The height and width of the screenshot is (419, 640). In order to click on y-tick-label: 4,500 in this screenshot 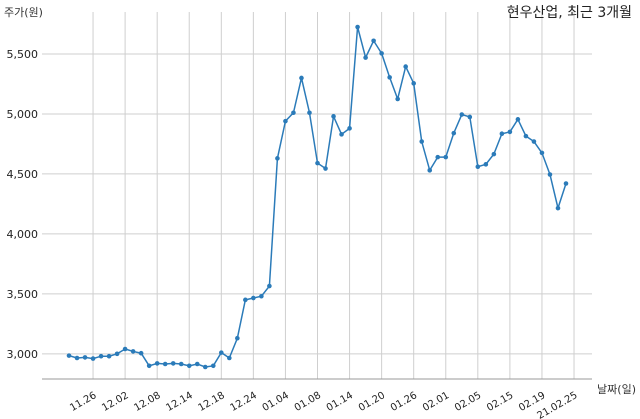, I will do `click(23, 174)`.